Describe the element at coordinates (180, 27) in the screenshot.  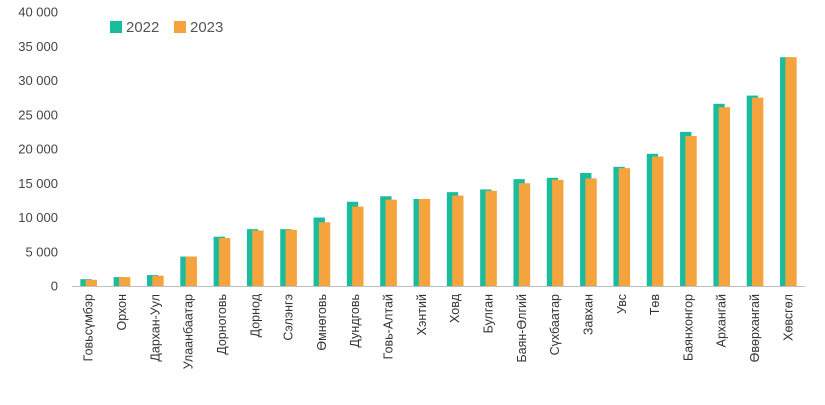
I see `legend-swatch-2023` at that location.